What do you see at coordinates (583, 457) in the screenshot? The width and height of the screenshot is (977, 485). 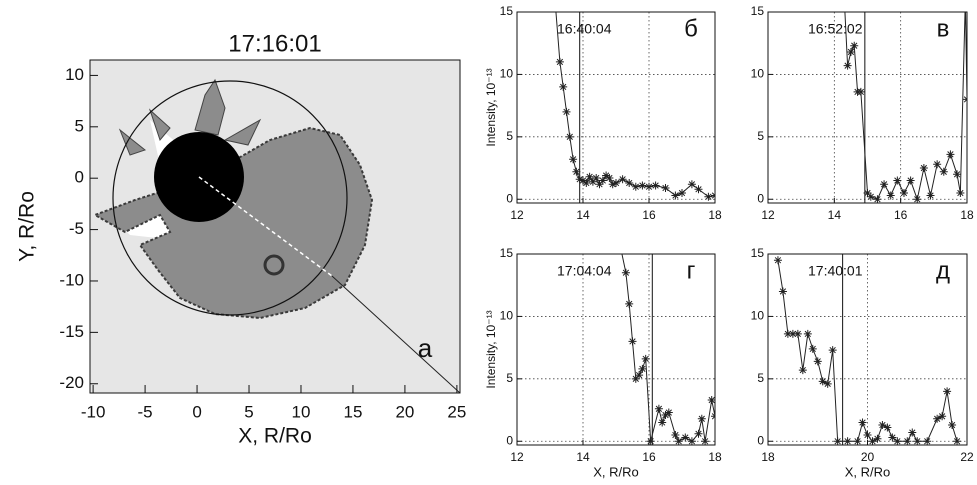 I see `x-tick-label: 14` at bounding box center [583, 457].